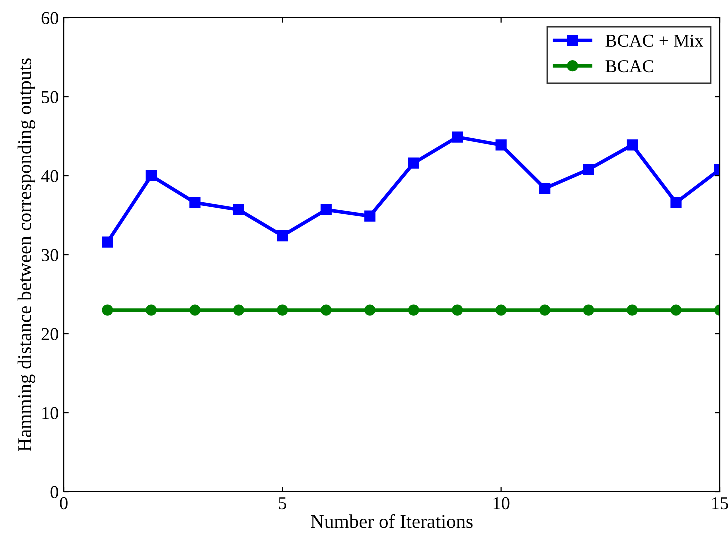 The width and height of the screenshot is (728, 534). Describe the element at coordinates (720, 503) in the screenshot. I see `x-tick-label: 15` at that location.